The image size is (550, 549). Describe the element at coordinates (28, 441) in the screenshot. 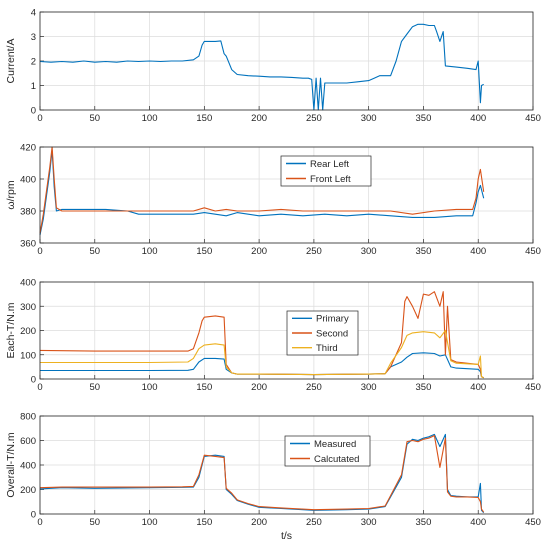

I see `y-tick-label: 600` at that location.